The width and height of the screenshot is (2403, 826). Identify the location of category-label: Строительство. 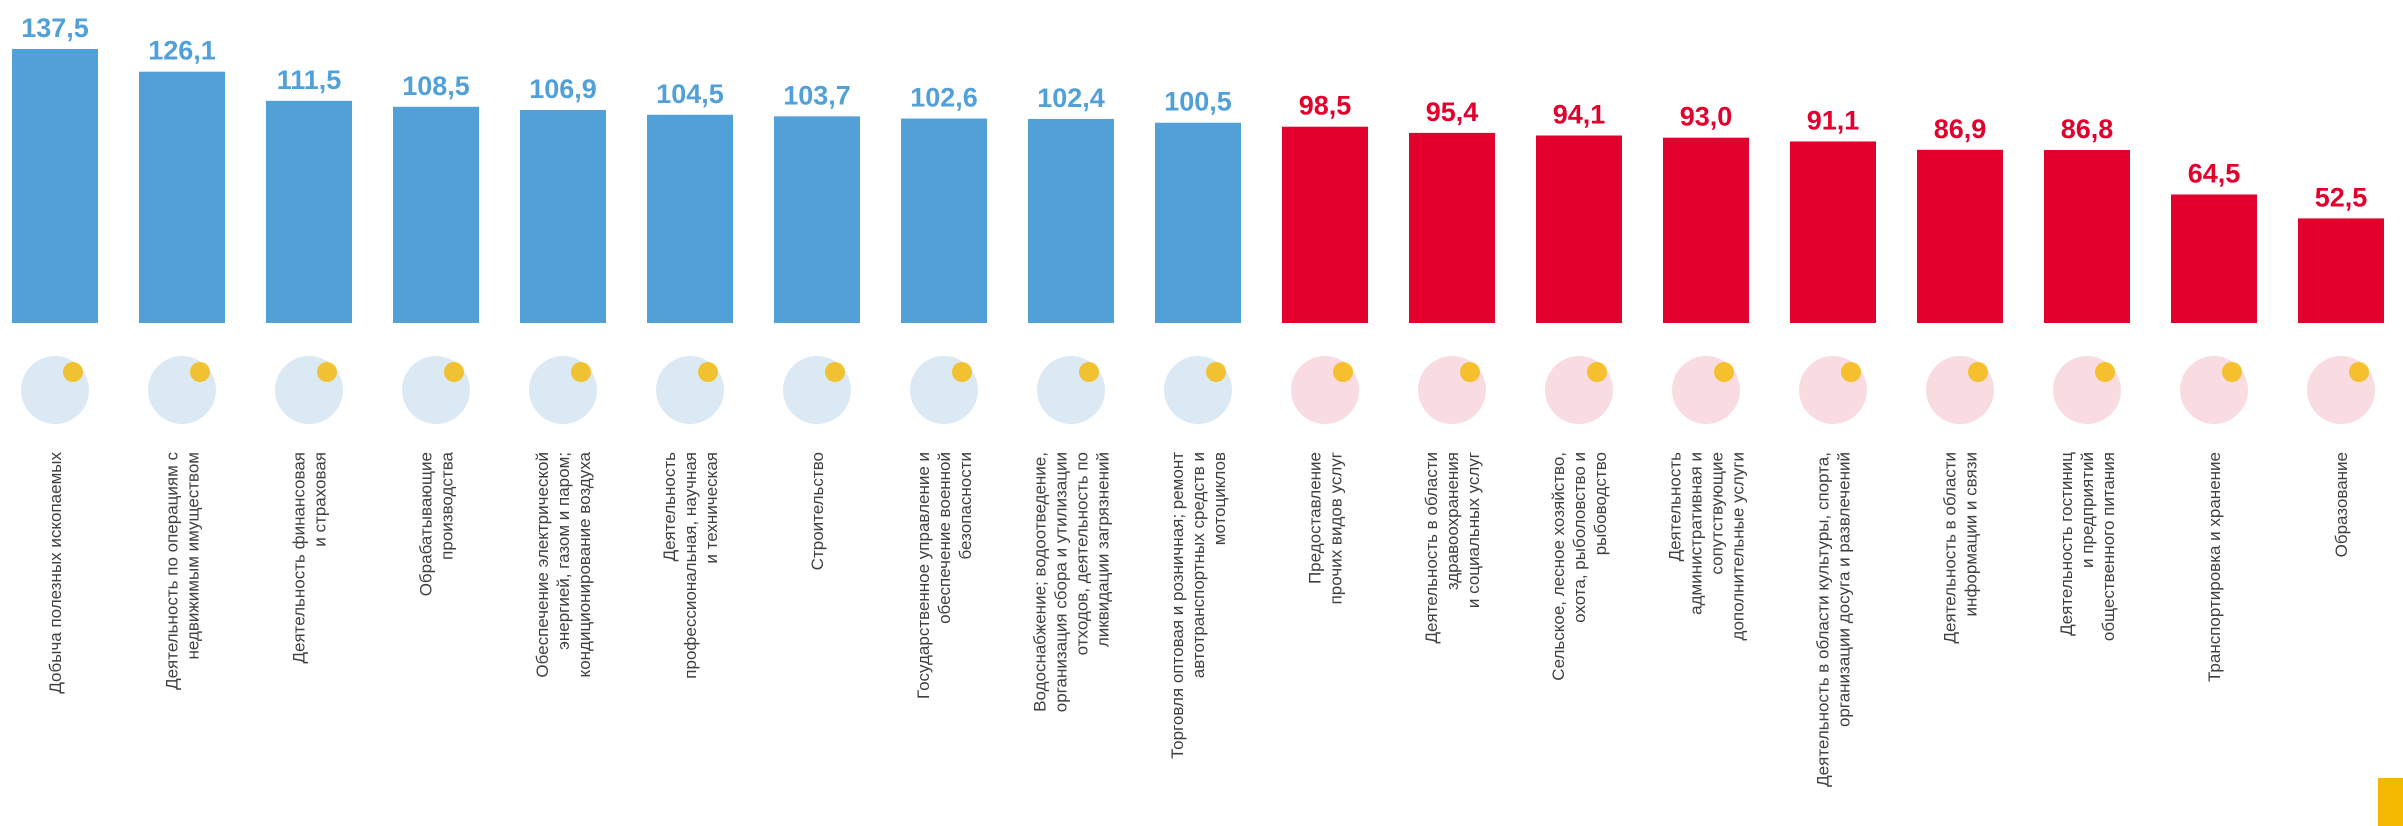
(817, 511).